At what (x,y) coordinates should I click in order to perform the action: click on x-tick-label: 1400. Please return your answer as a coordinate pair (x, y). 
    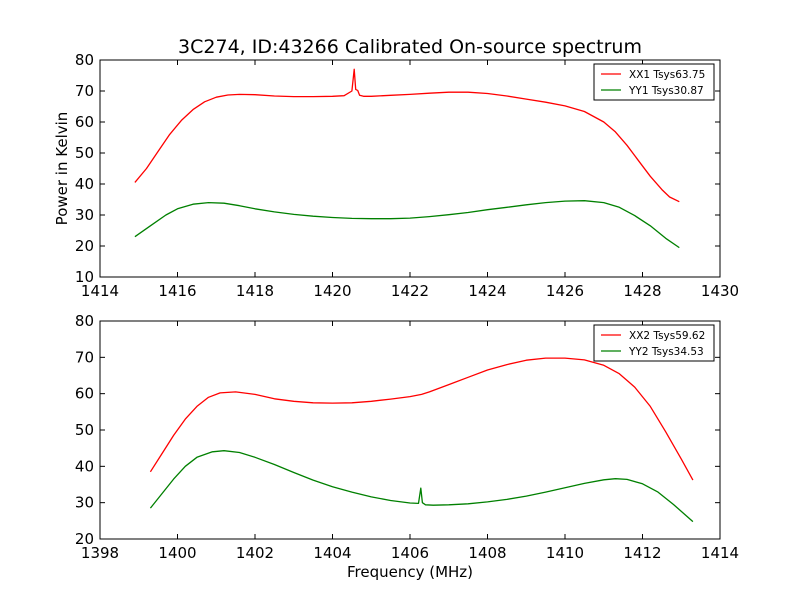
    Looking at the image, I should click on (177, 553).